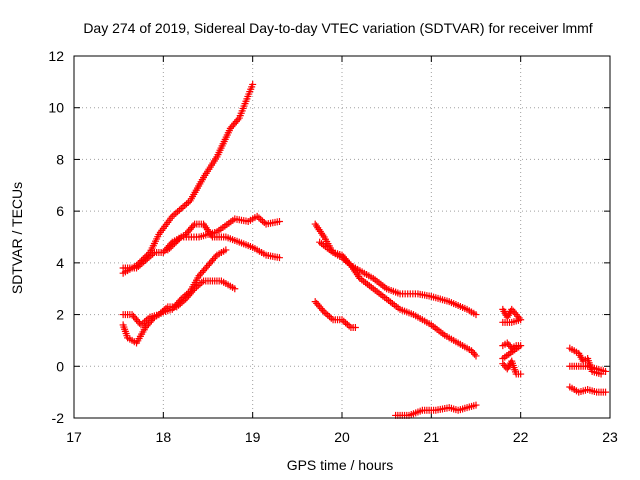 The height and width of the screenshot is (480, 640). I want to click on x-tick-label: 18, so click(164, 437).